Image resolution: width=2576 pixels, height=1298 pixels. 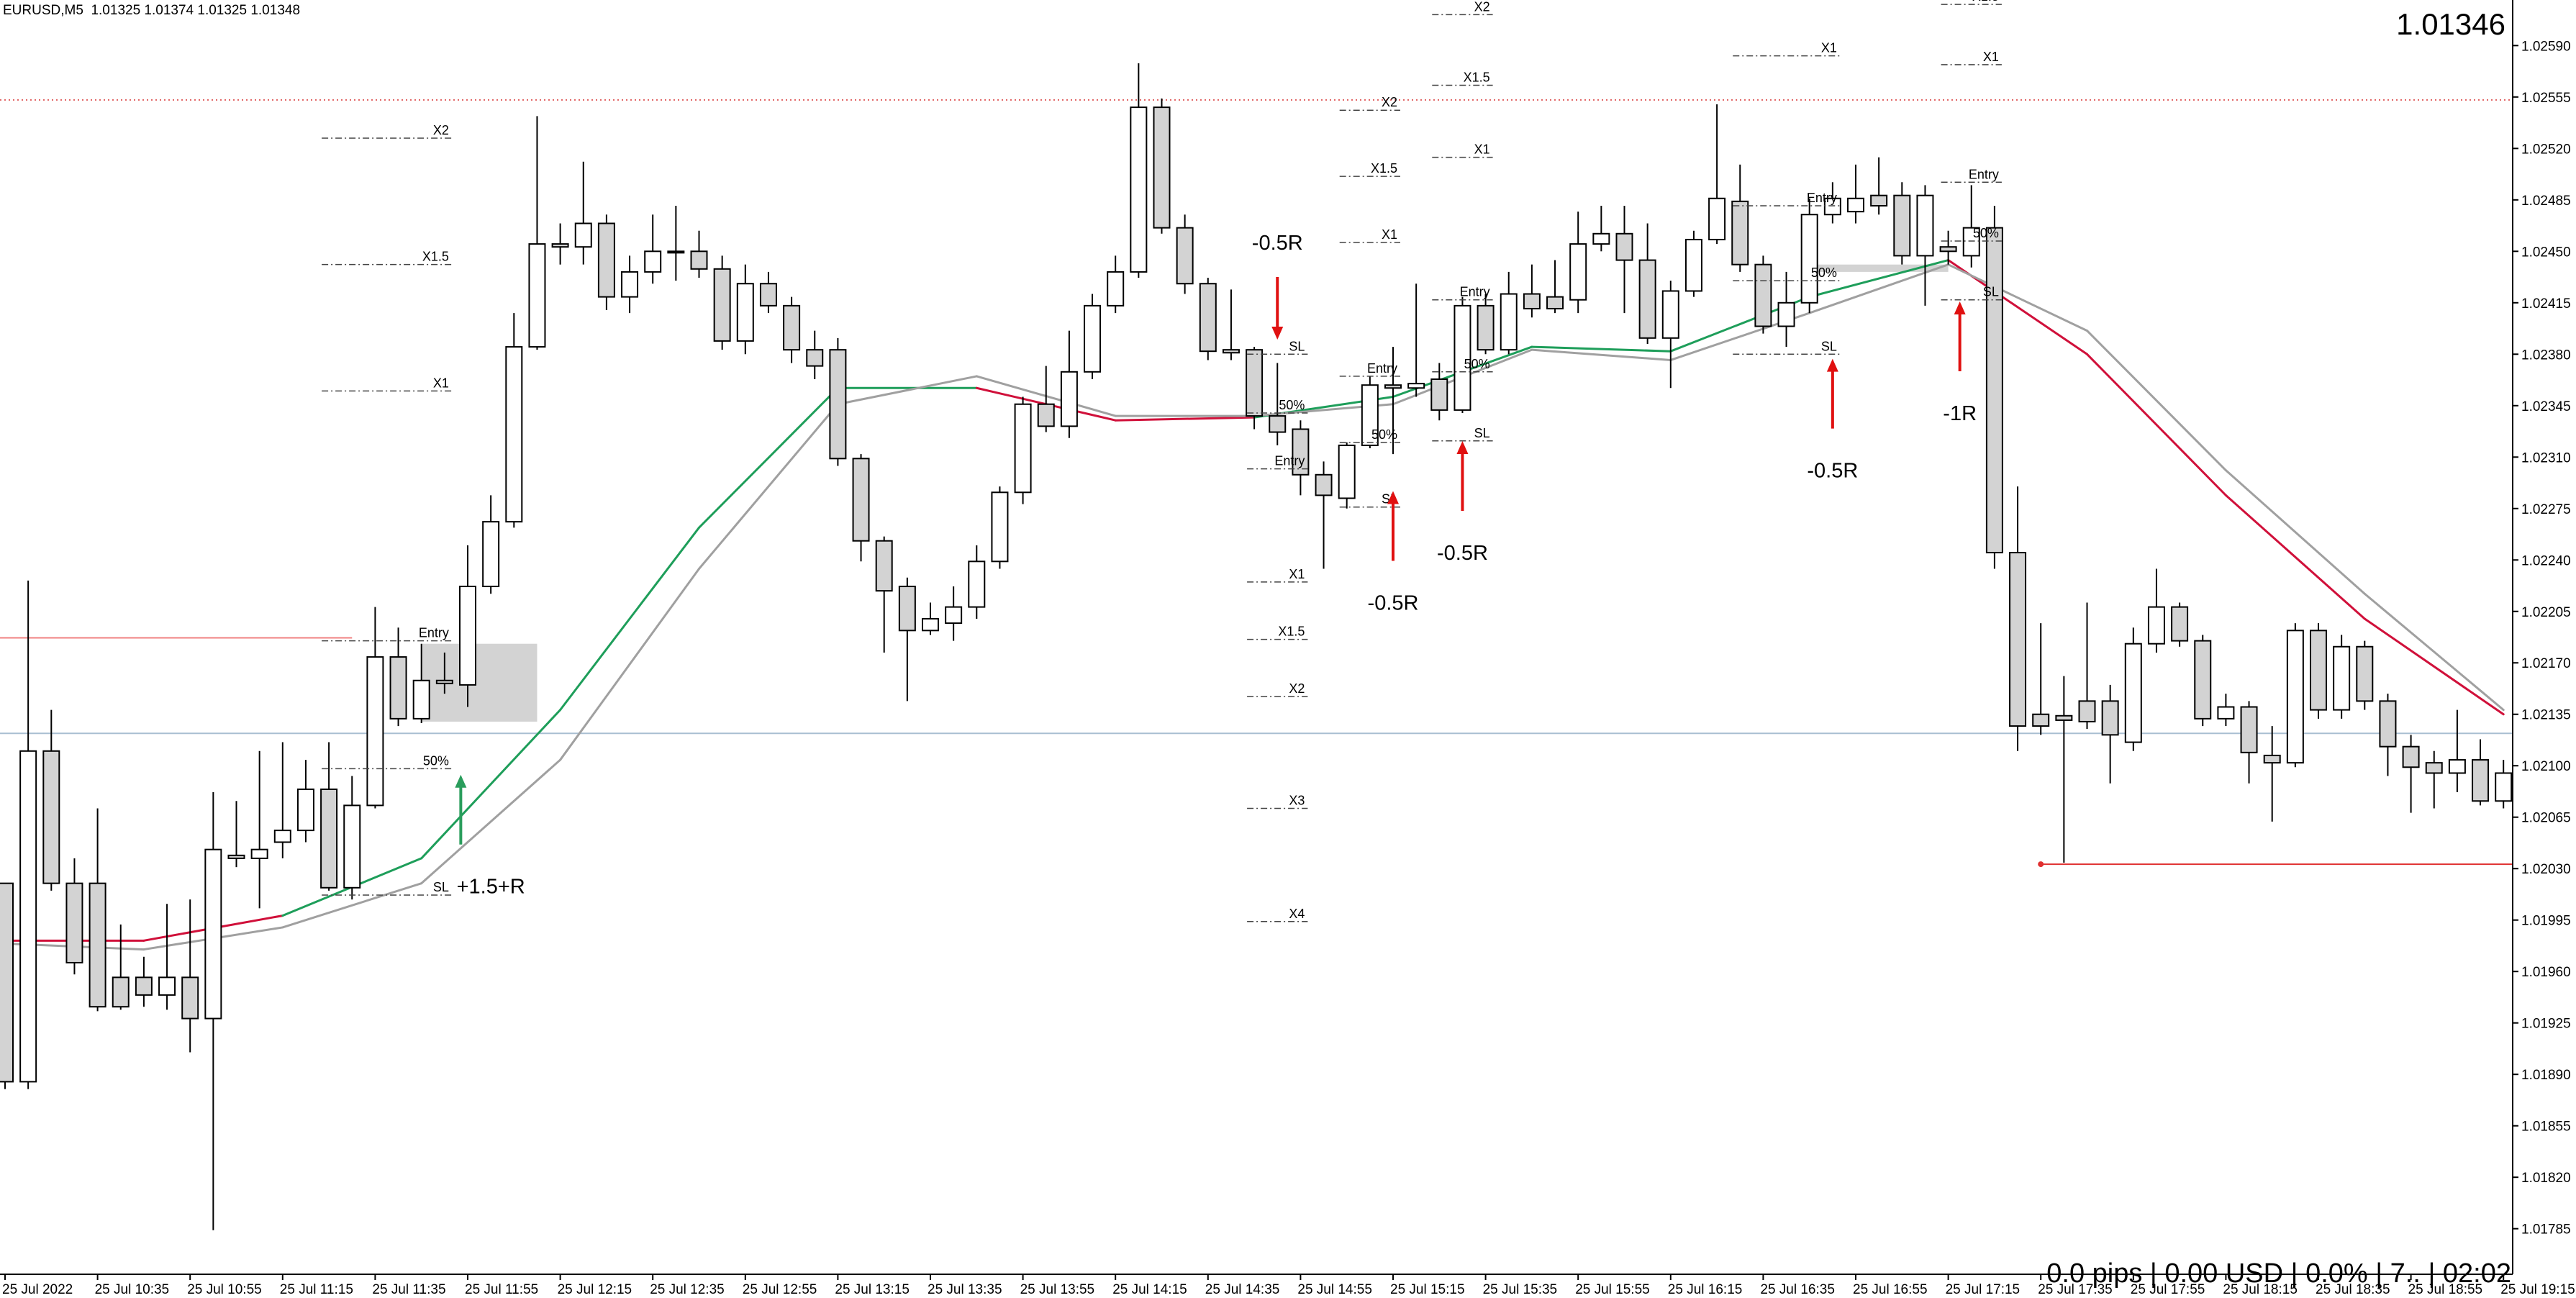 I want to click on trade-result: -1R, so click(x=1960, y=413).